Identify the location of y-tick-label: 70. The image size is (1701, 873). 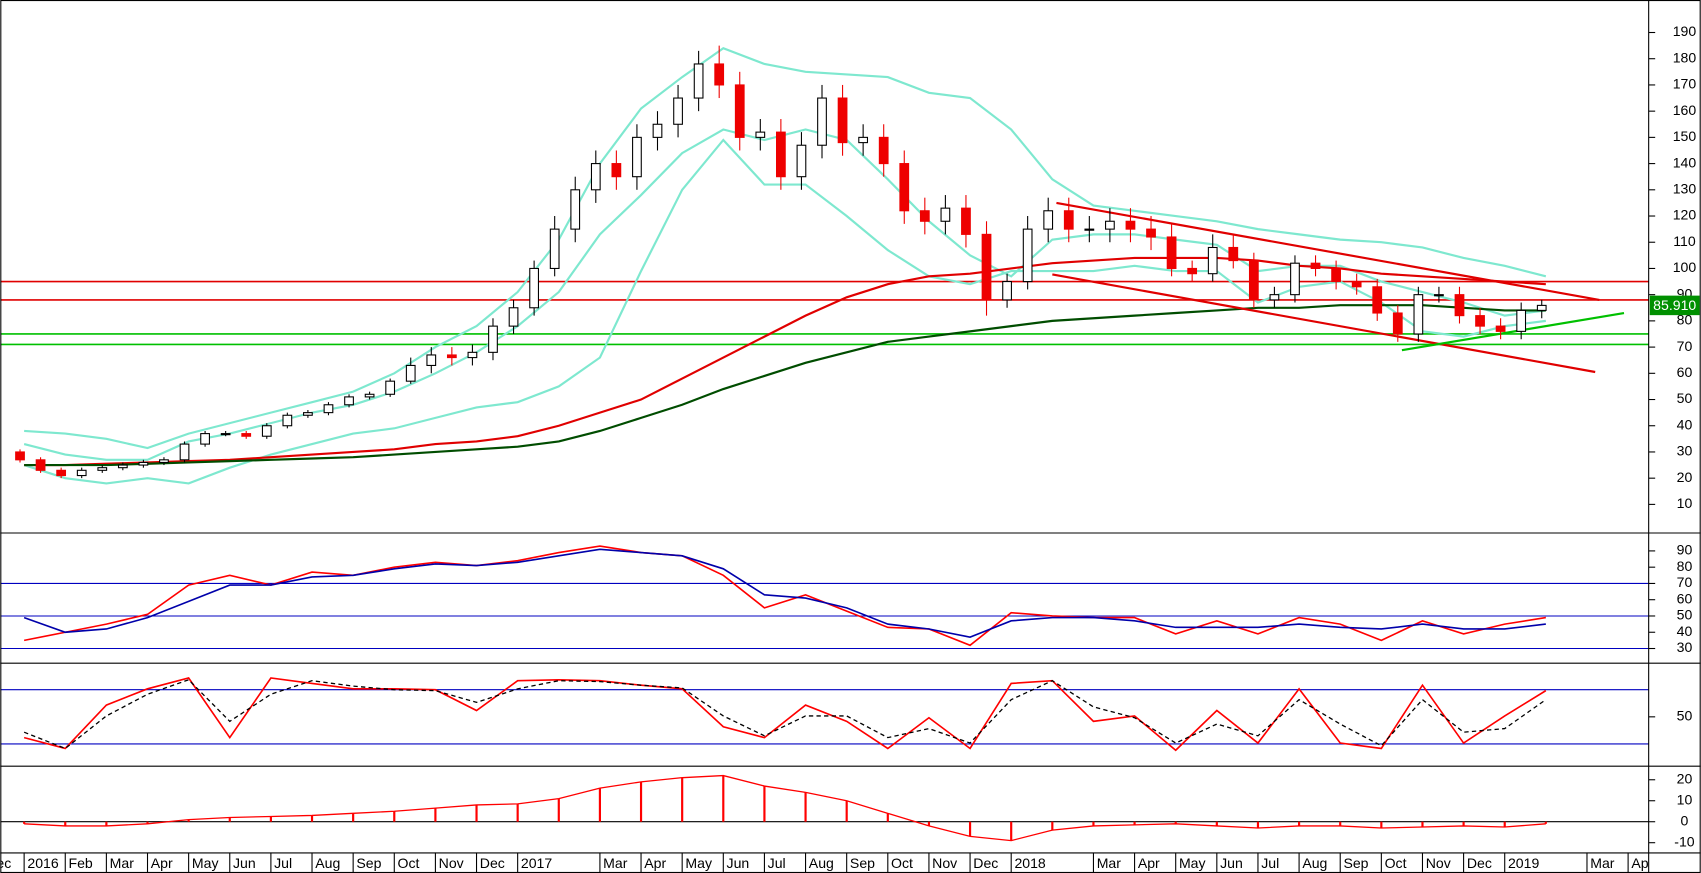
(1685, 582).